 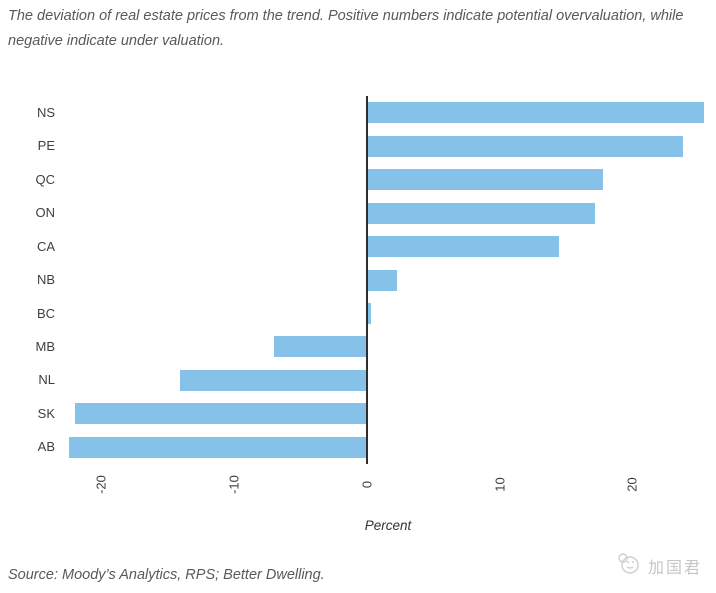 What do you see at coordinates (273, 380) in the screenshot?
I see `bar-nl` at bounding box center [273, 380].